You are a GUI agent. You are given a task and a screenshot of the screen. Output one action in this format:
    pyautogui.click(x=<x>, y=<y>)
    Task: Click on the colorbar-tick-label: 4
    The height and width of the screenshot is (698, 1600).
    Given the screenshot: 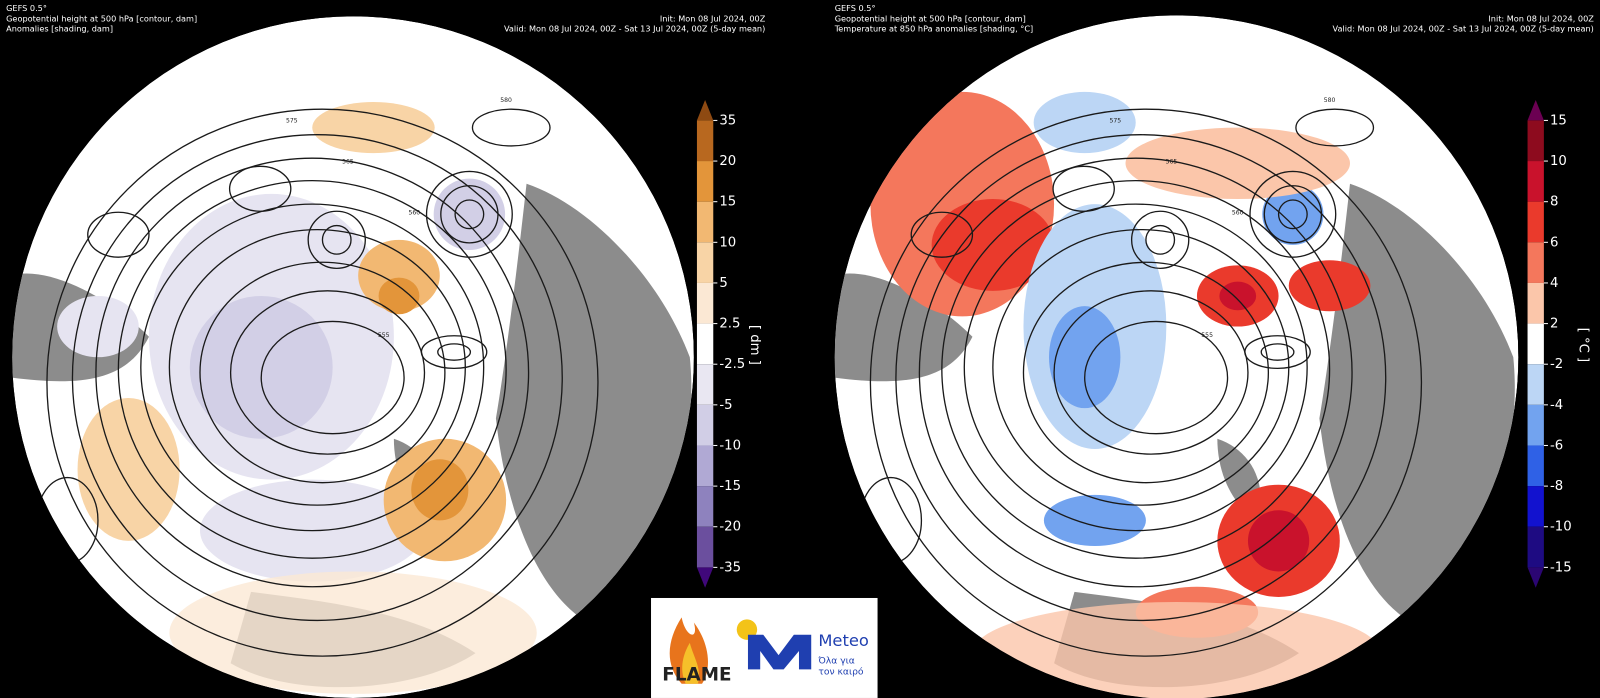 What is the action you would take?
    pyautogui.click(x=1554, y=283)
    